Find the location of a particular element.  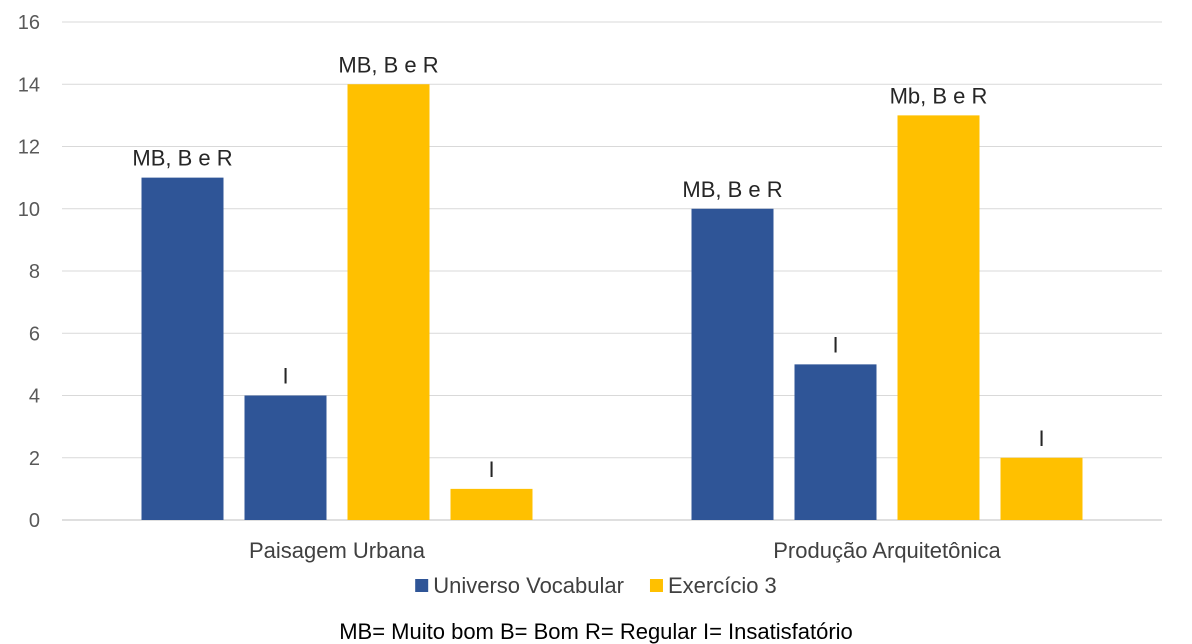

y-tick-label: 16 is located at coordinates (29, 23).